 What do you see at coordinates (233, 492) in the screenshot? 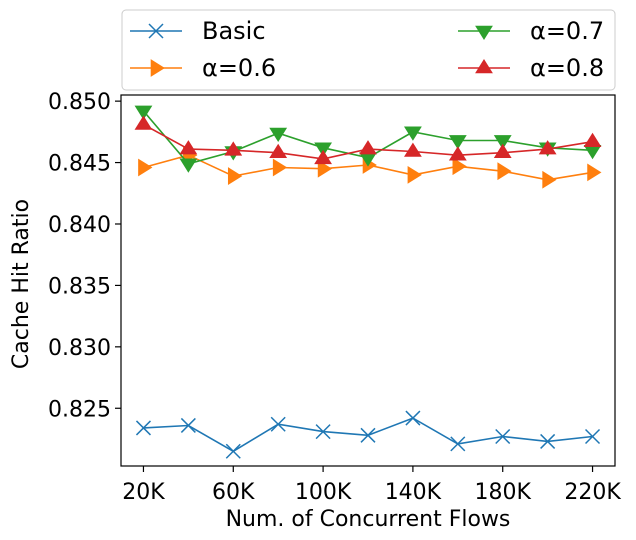
I see `x-tick-label: 60K` at bounding box center [233, 492].